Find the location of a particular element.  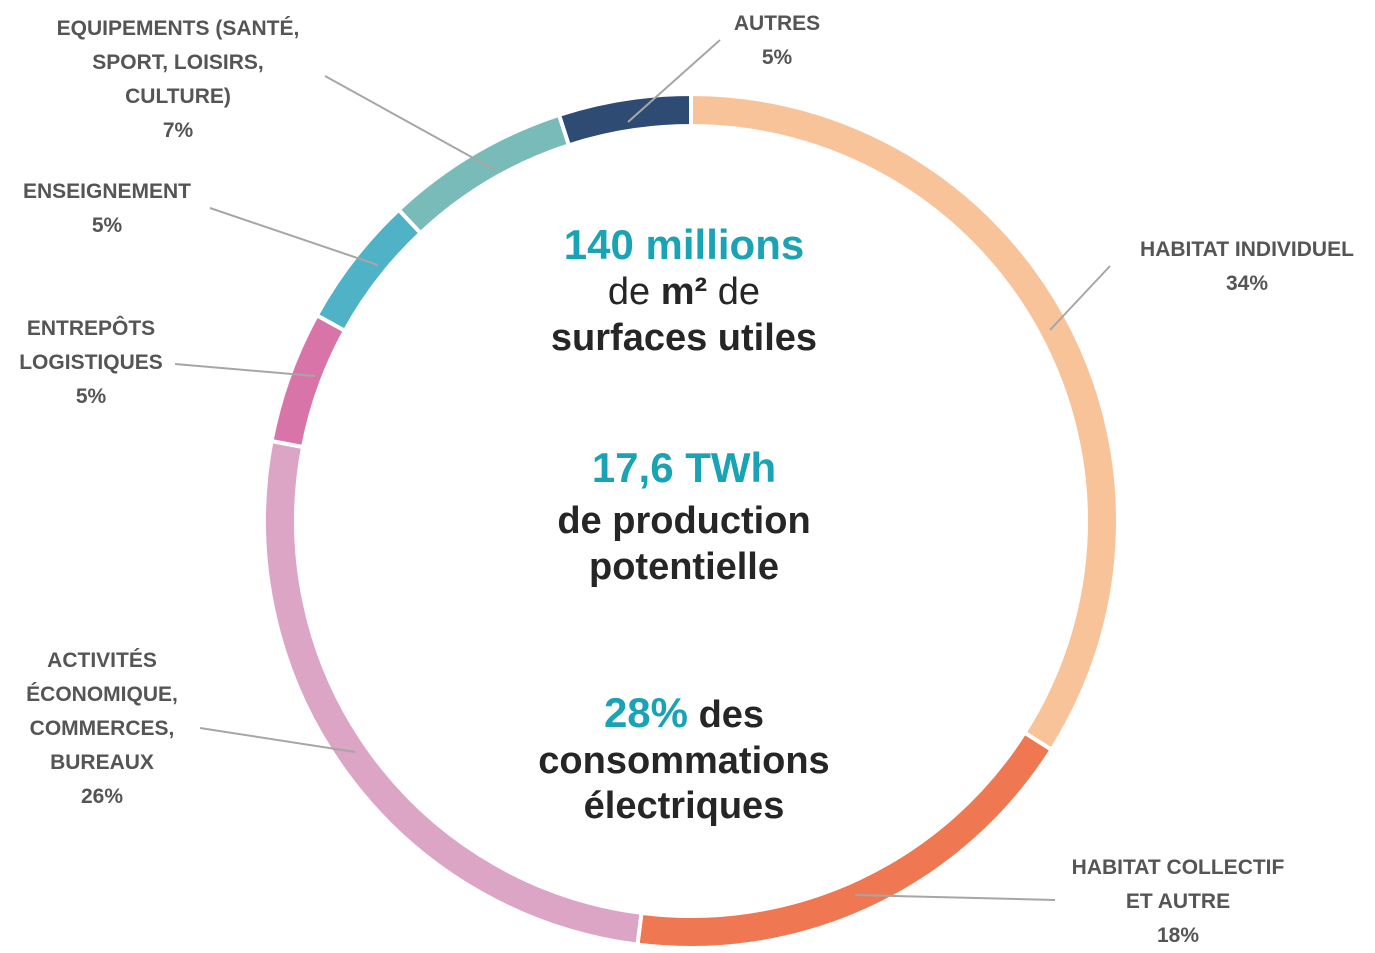

center-block-surfaces: 140 millions de m² de surfaces utiles is located at coordinates (684, 291).